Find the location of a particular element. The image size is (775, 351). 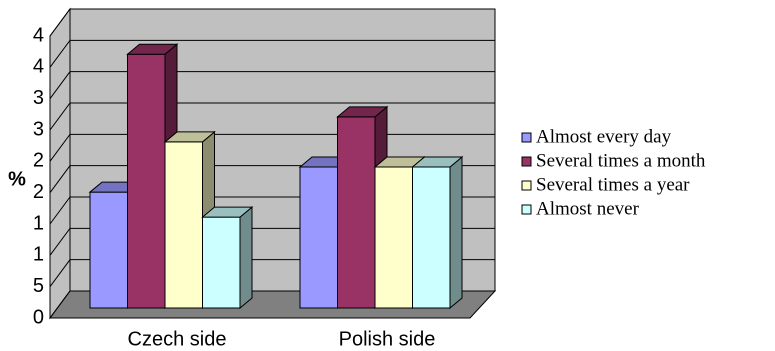

y-tick-label: 5 is located at coordinates (38, 286).